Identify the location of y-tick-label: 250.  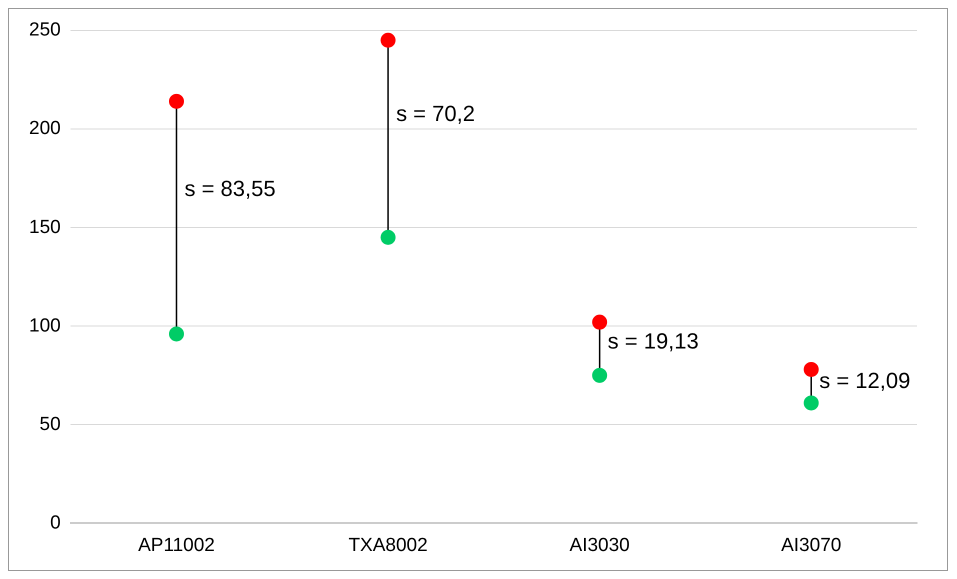
(45, 30).